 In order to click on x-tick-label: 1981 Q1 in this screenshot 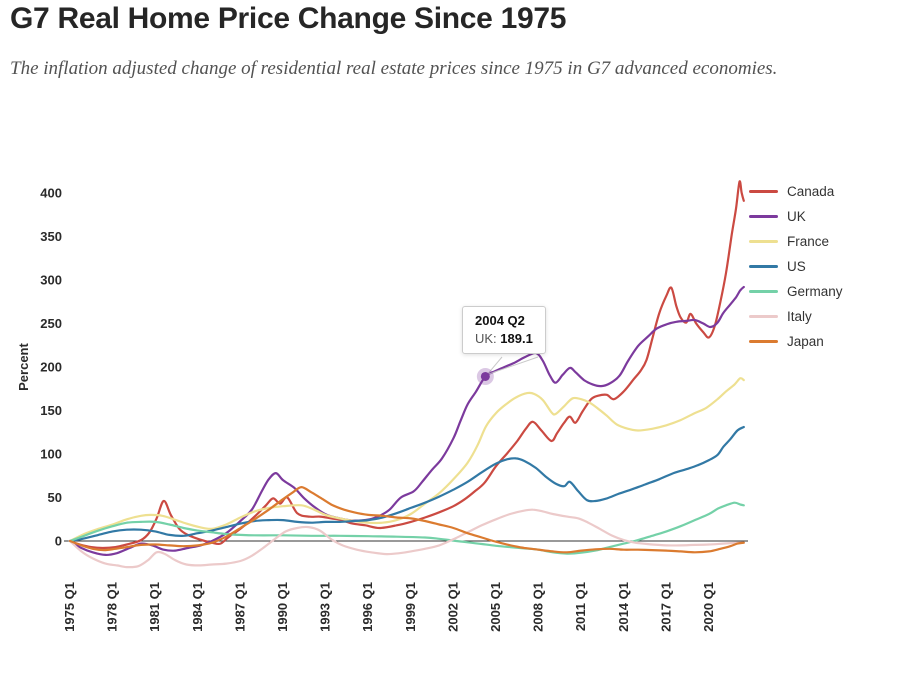, I will do `click(154, 607)`.